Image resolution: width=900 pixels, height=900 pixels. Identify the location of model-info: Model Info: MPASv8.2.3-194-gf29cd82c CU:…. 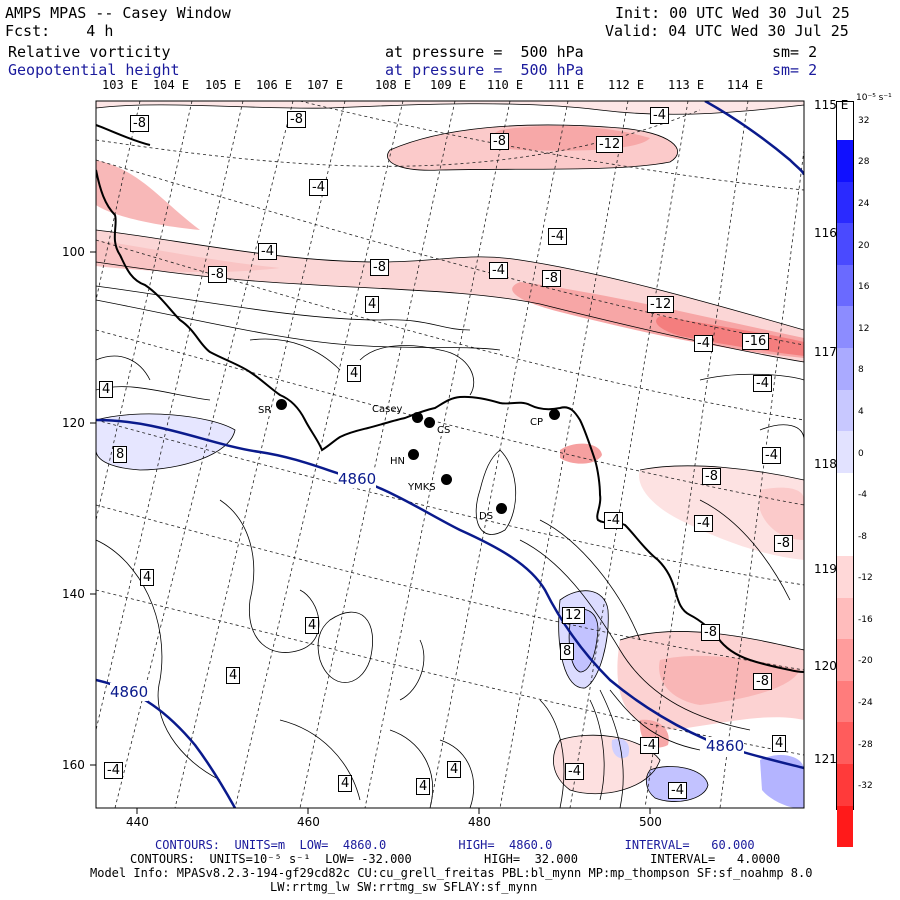
(451, 873).